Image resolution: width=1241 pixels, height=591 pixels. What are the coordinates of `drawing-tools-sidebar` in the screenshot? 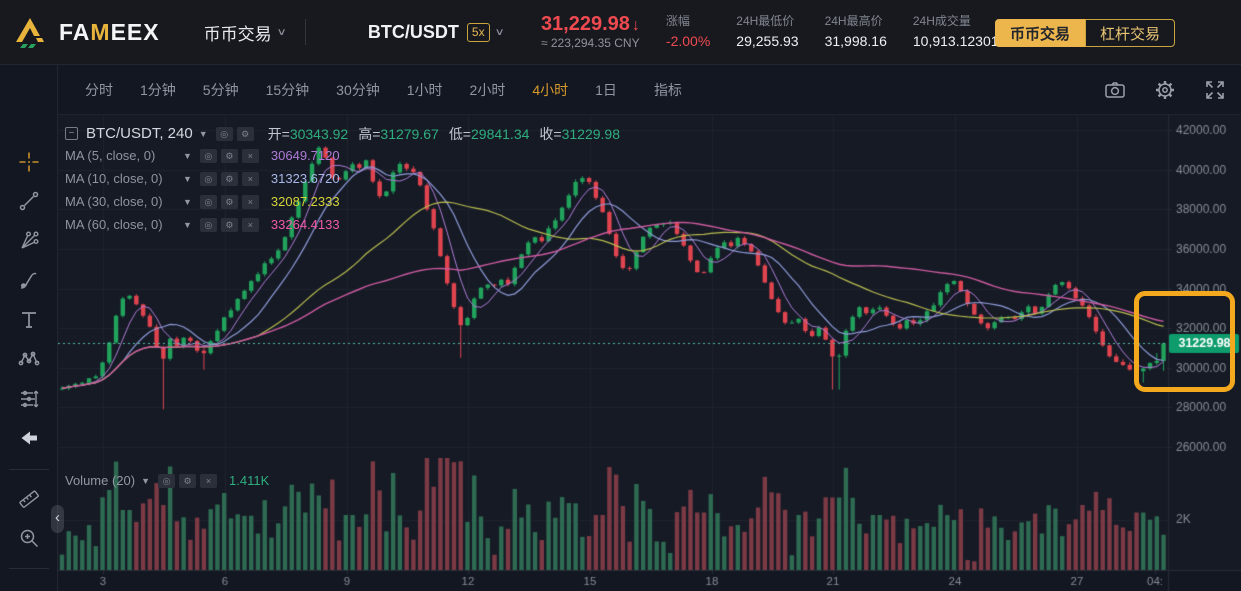 It's located at (29, 328).